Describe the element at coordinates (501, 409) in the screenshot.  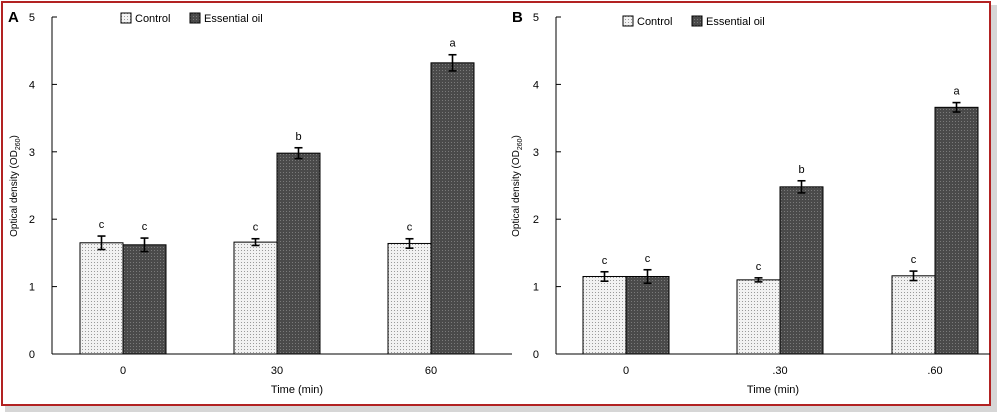
I see `frame-shadow-bottom` at that location.